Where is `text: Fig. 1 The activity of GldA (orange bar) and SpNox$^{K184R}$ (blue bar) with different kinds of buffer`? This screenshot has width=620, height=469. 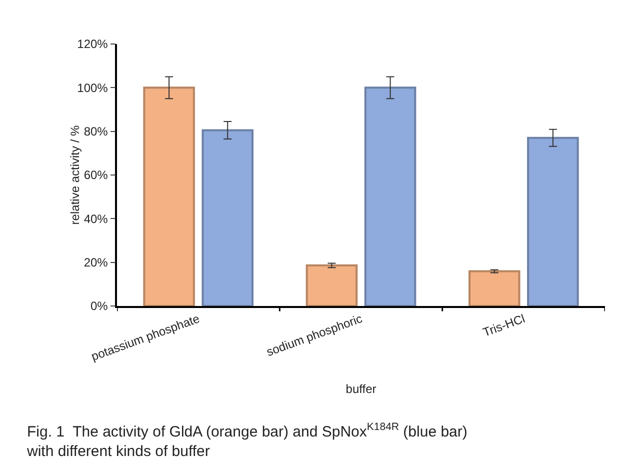
text: Fig. 1 The activity of GldA (orange bar) and SpNox$^{K184R}$ (blue bar) with different kinds of buffer is located at coordinates (247, 440).